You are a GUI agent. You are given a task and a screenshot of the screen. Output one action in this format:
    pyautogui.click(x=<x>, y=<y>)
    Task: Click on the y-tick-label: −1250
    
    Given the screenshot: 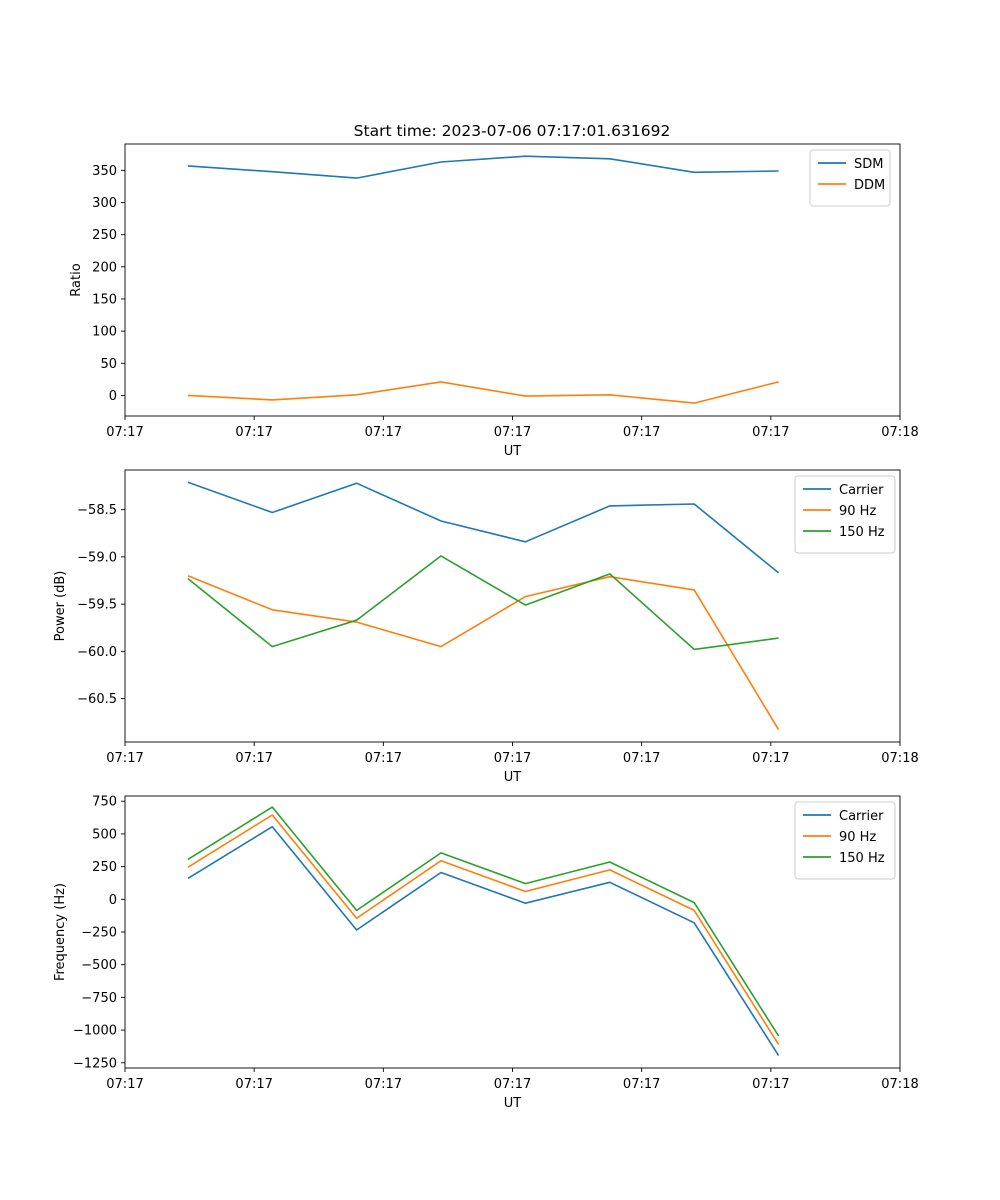 What is the action you would take?
    pyautogui.click(x=95, y=1063)
    